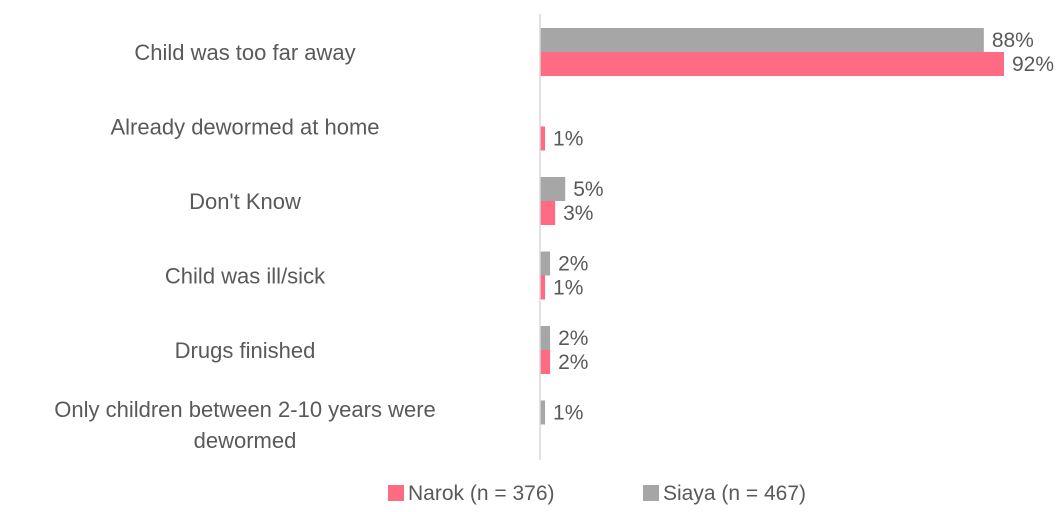  I want to click on category-label: dewormed, so click(245, 440).